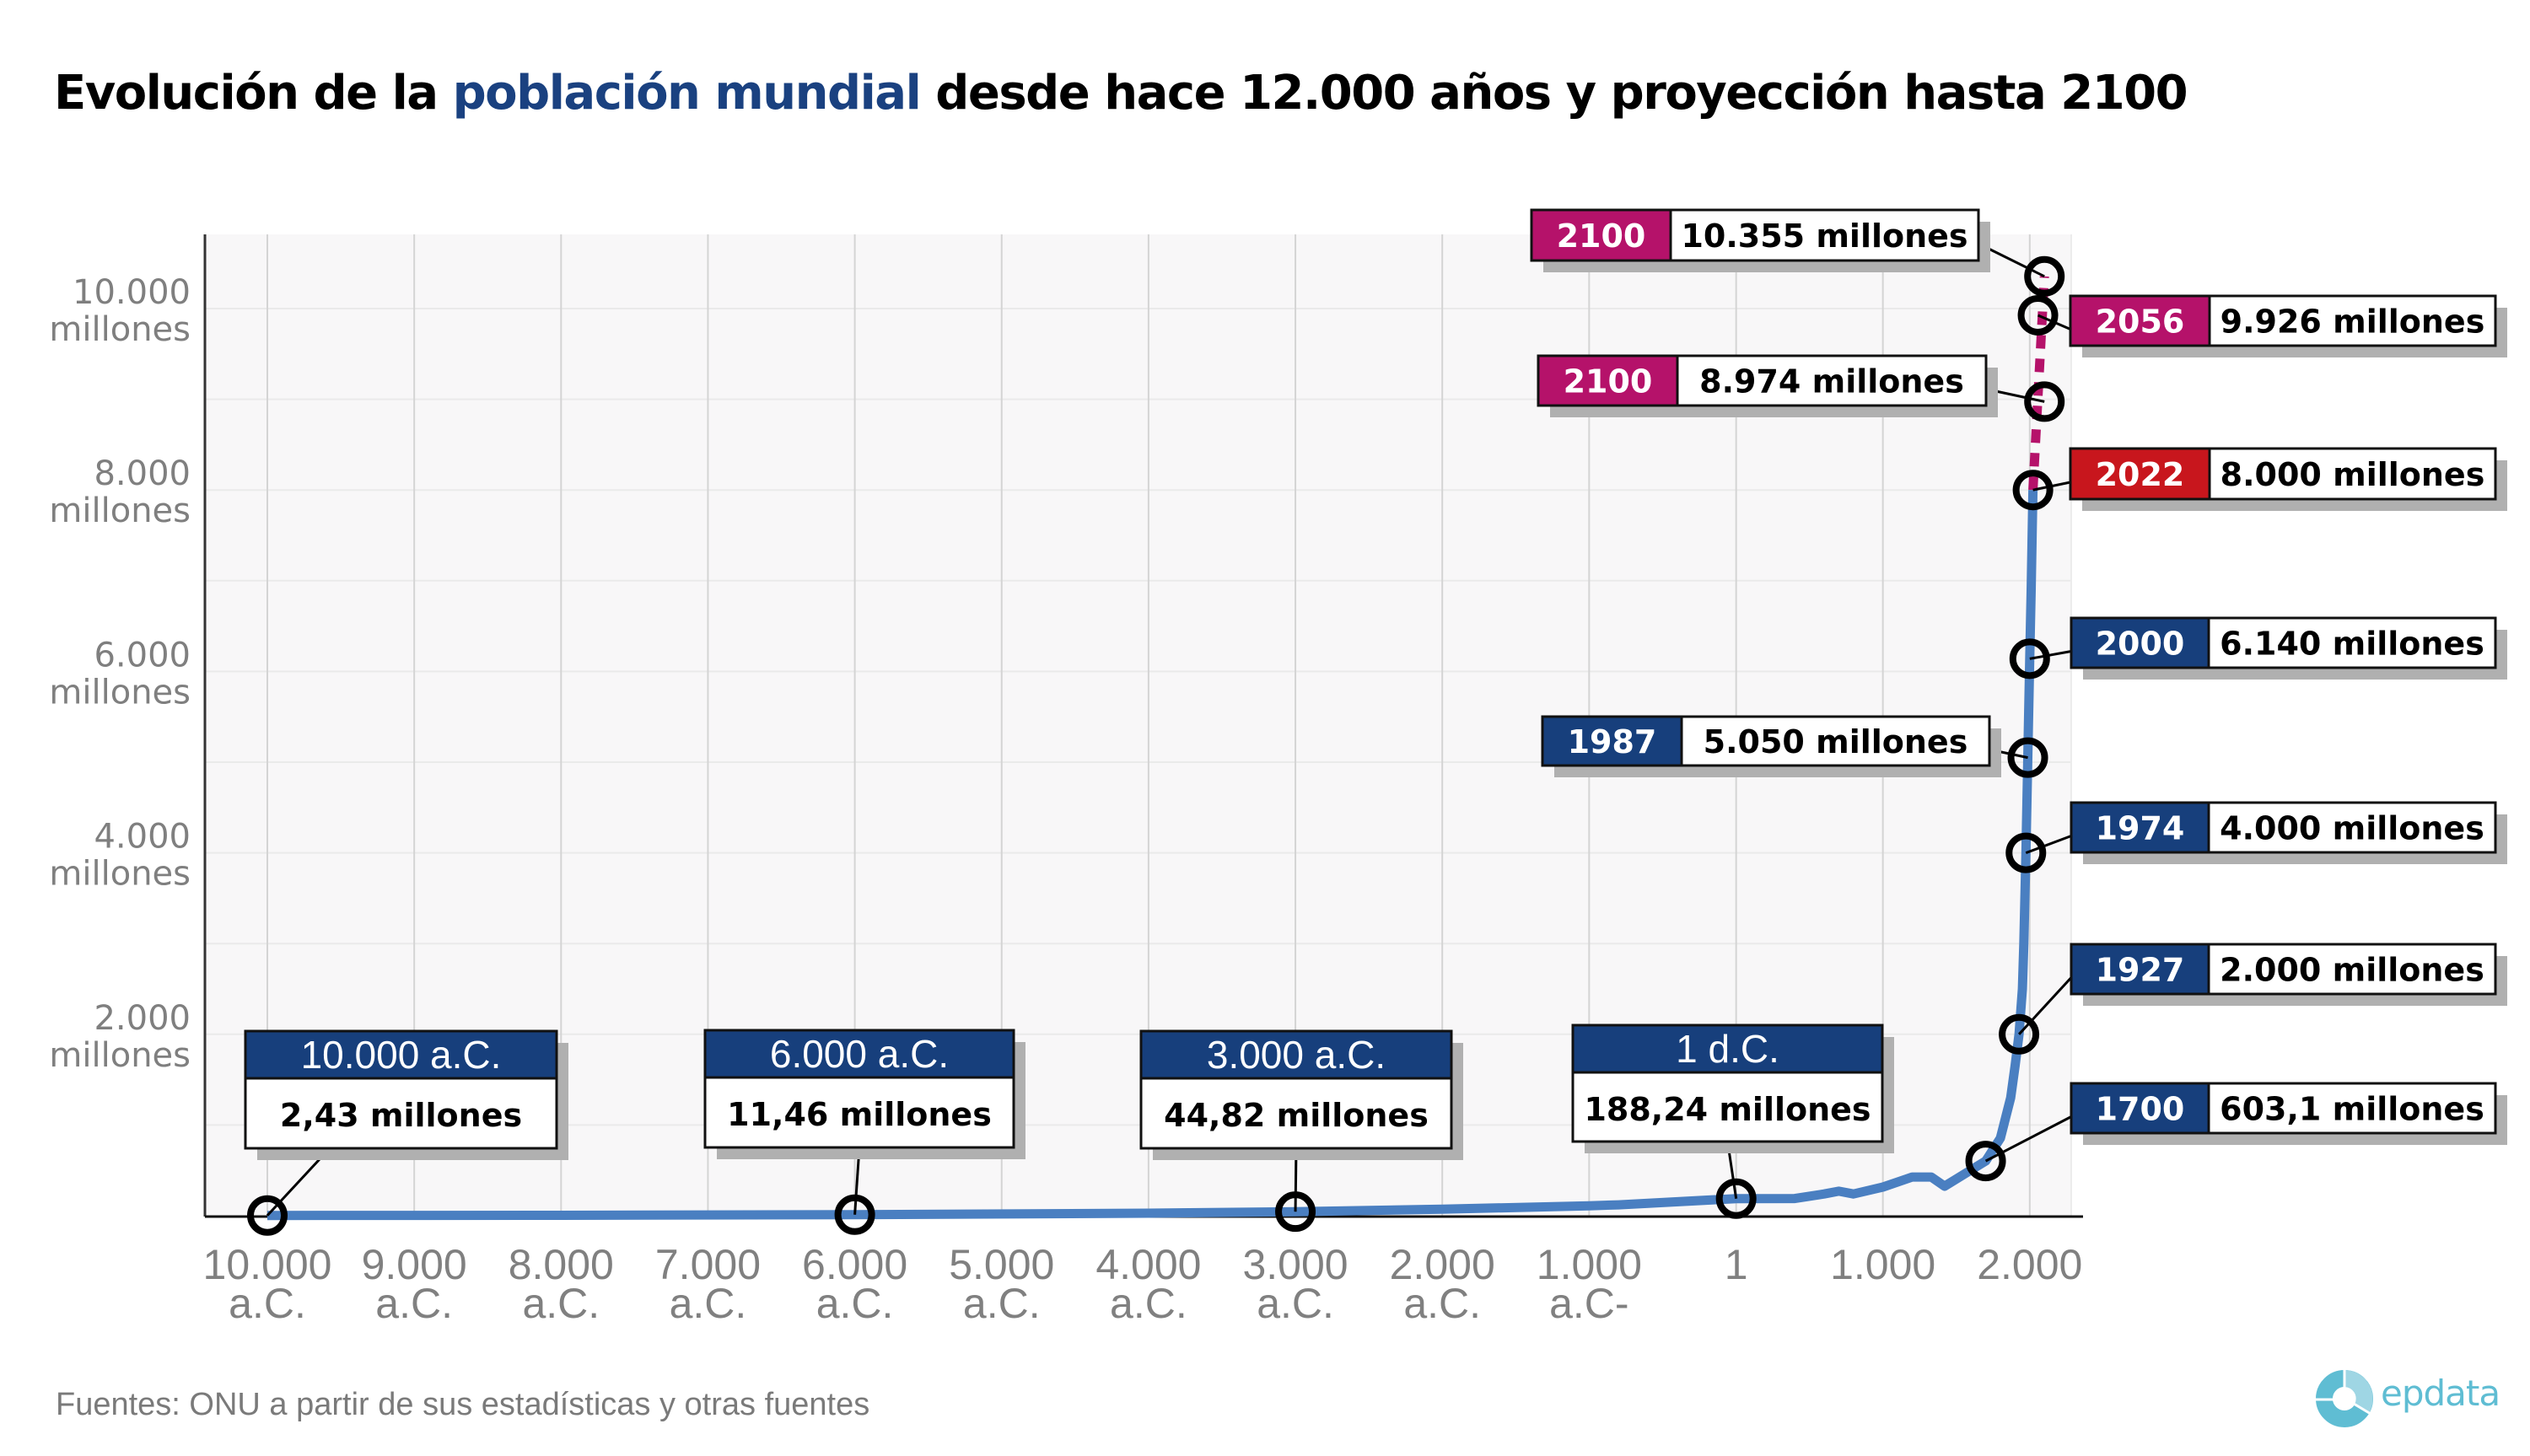 This screenshot has width=2530, height=1456. I want to click on annotation-y1987: 1987 5.050 millones, so click(1795, 746).